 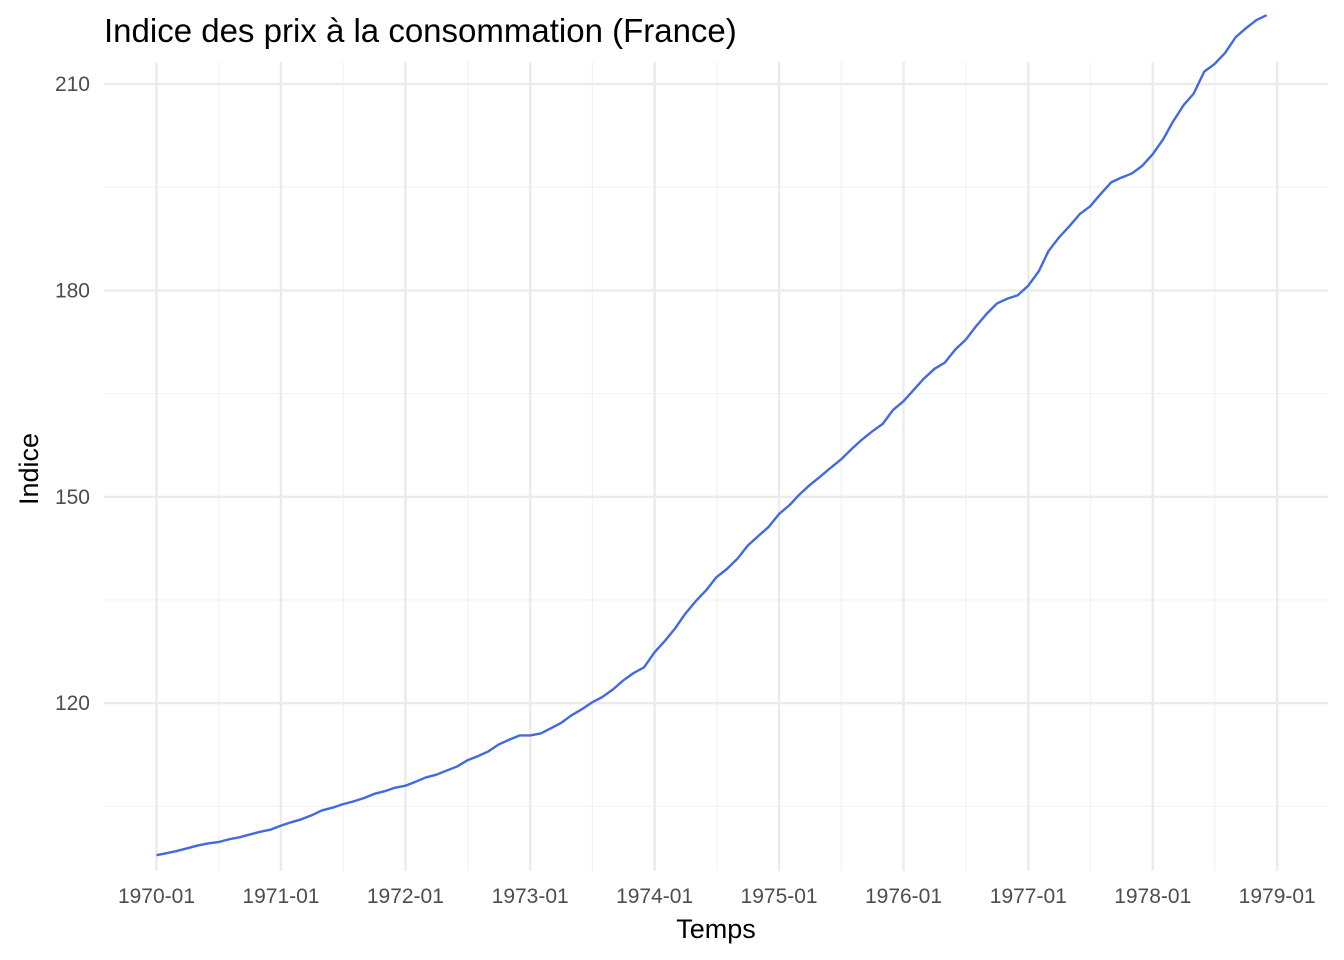 What do you see at coordinates (779, 896) in the screenshot?
I see `x-tick-label: 1975-01` at bounding box center [779, 896].